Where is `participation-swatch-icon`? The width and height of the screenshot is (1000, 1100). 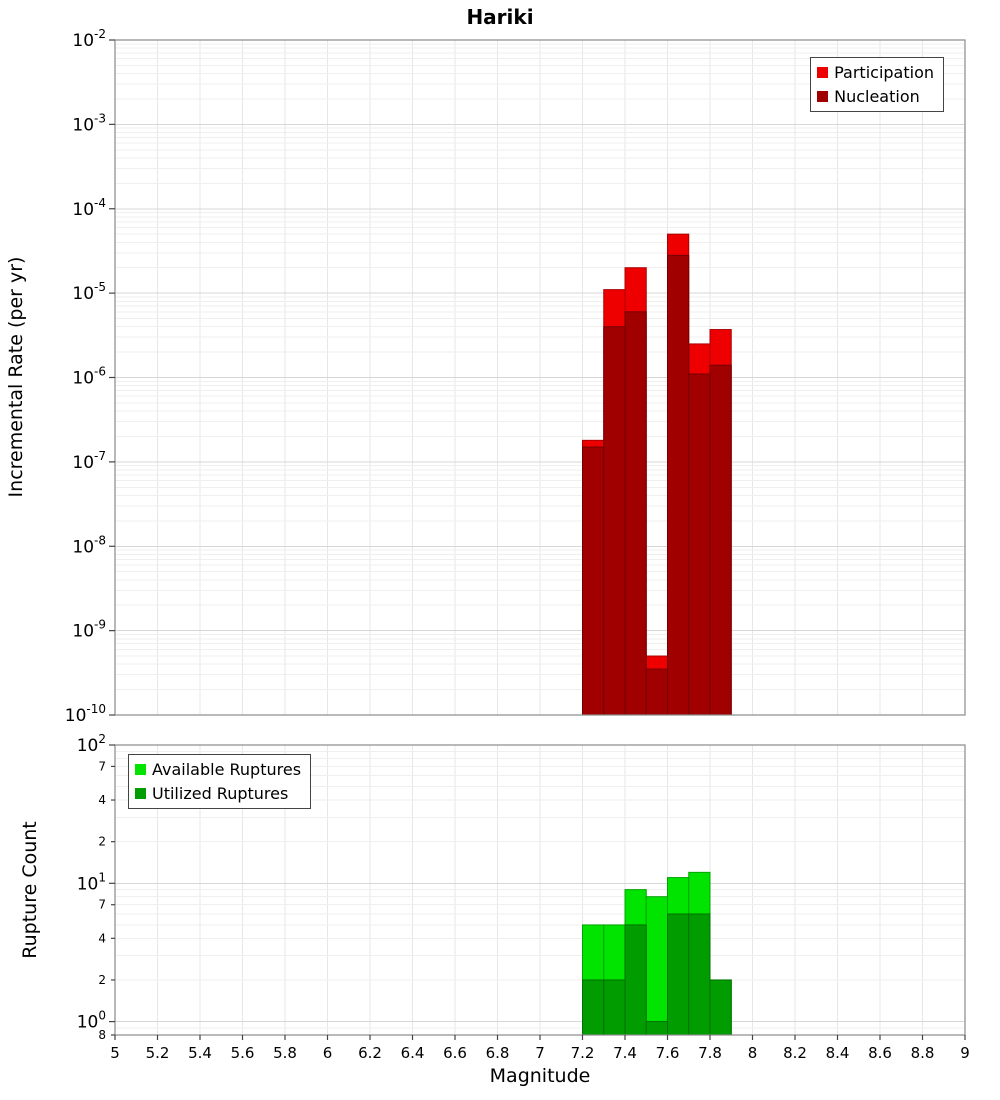
participation-swatch-icon is located at coordinates (823, 72).